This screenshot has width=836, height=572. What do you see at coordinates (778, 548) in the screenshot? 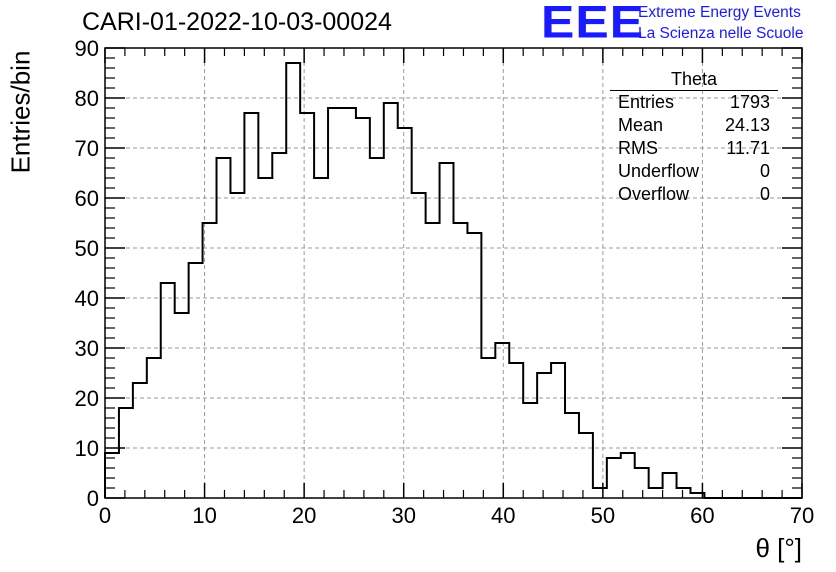
I see `x-axis-label: θ [°]` at bounding box center [778, 548].